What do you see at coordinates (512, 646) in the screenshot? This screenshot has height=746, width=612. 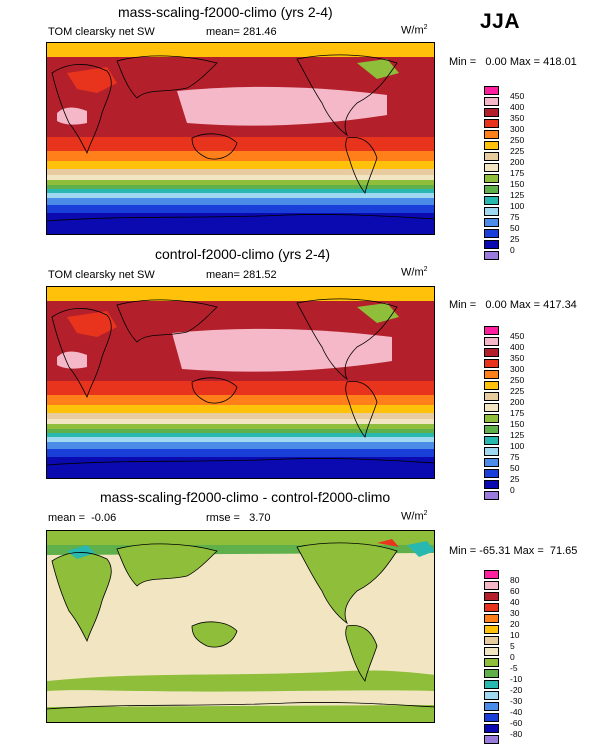 I see `colorbar-tick-label: 5` at bounding box center [512, 646].